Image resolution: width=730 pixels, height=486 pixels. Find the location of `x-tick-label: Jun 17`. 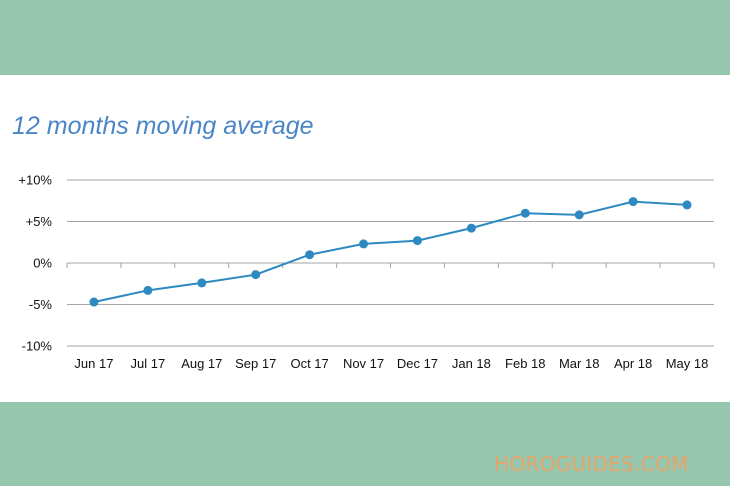

x-tick-label: Jun 17 is located at coordinates (93, 363).